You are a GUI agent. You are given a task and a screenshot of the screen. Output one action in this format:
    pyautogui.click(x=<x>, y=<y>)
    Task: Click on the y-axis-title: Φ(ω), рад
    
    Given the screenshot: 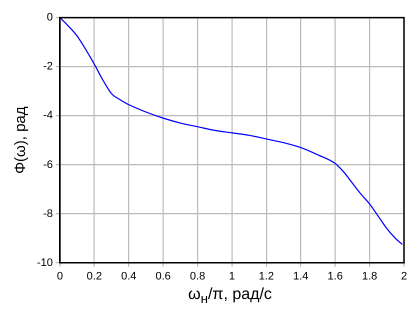 What is the action you would take?
    pyautogui.click(x=21, y=140)
    